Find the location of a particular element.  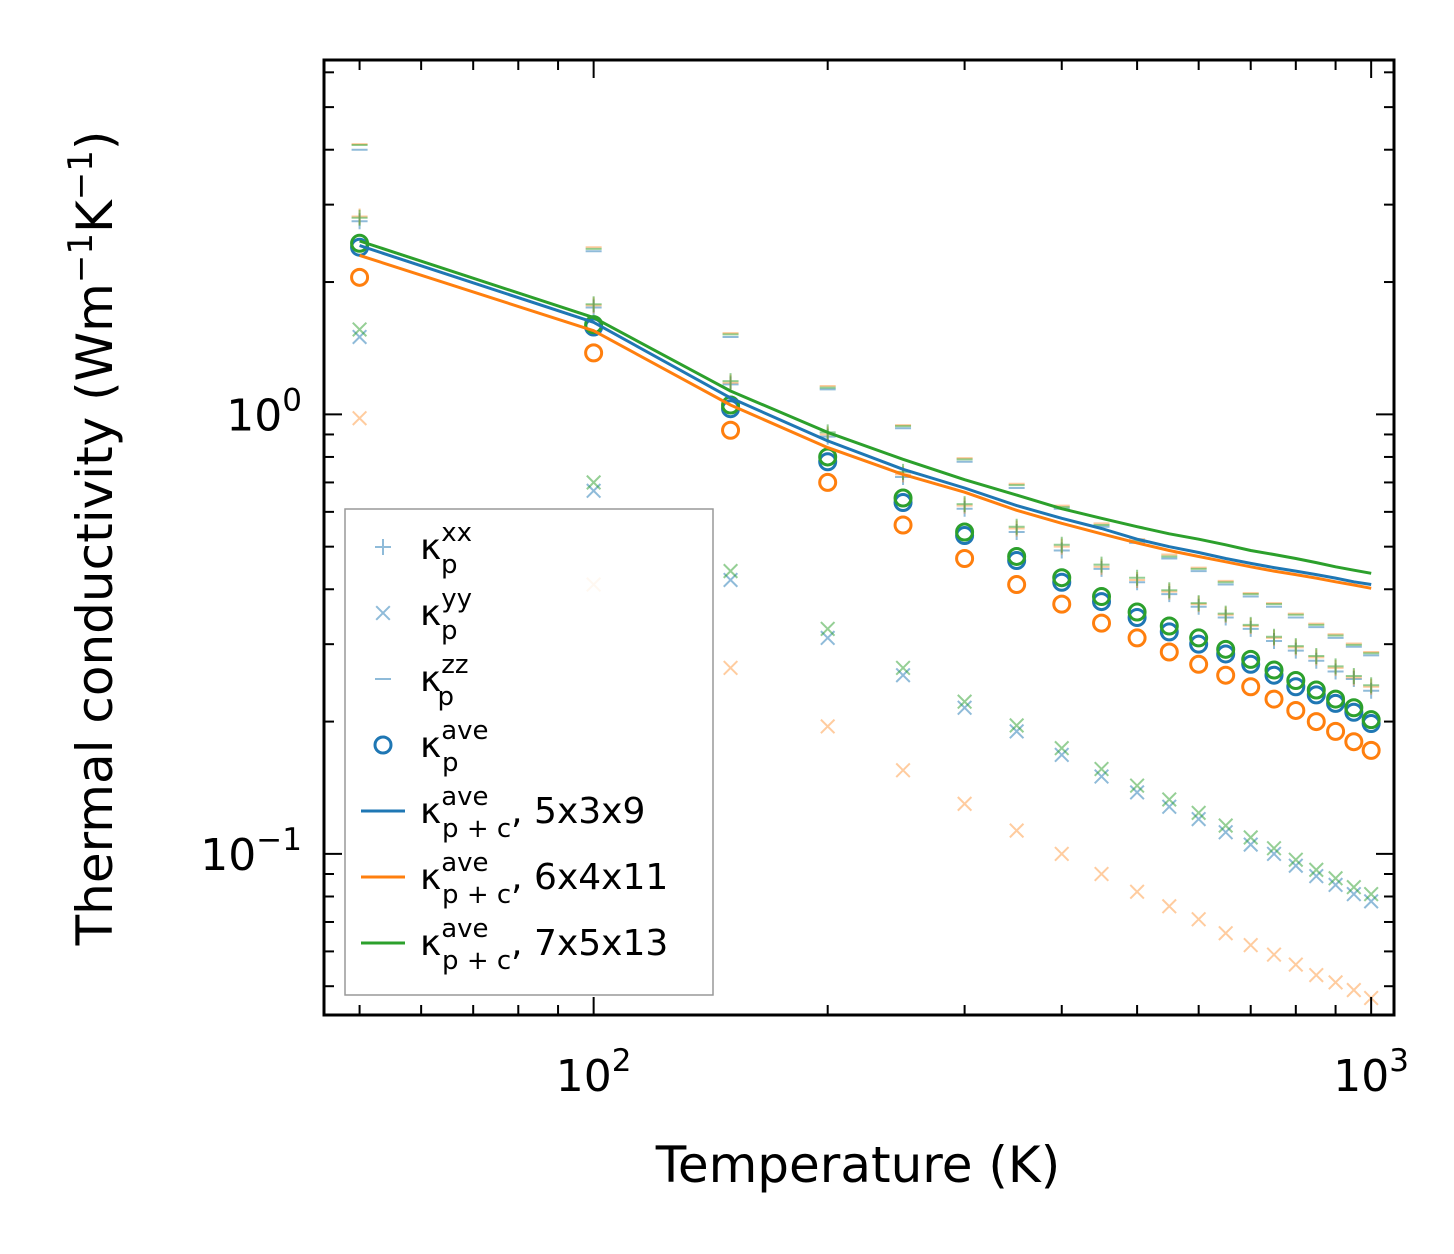

x-tick-label-base: 10 is located at coordinates (1361, 1076).